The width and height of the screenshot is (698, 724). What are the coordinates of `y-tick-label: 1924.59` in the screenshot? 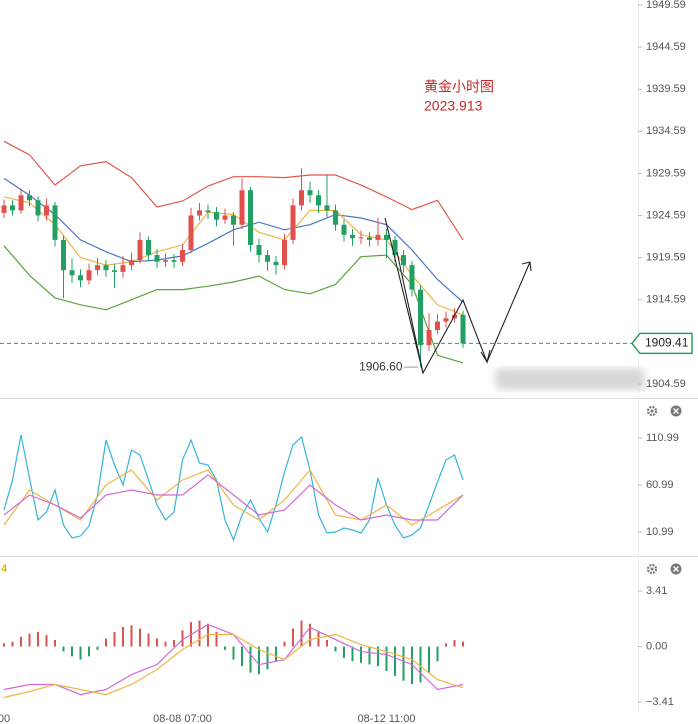 It's located at (666, 215).